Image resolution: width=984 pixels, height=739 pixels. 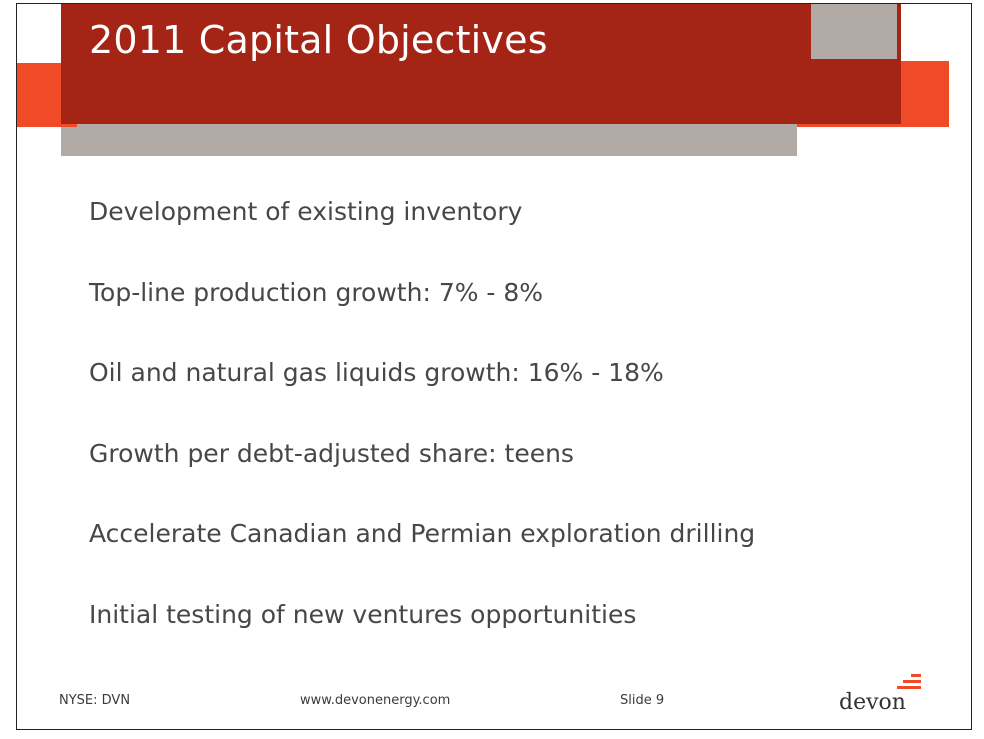 I want to click on logo-wordmark: devon, so click(x=872, y=702).